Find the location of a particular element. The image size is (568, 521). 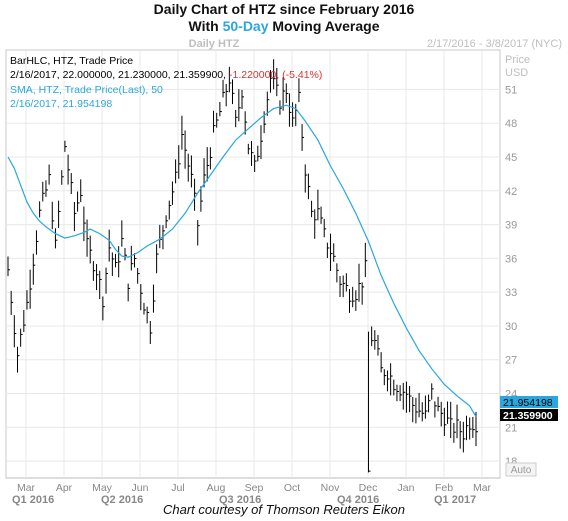

month-label: Oct is located at coordinates (292, 488).